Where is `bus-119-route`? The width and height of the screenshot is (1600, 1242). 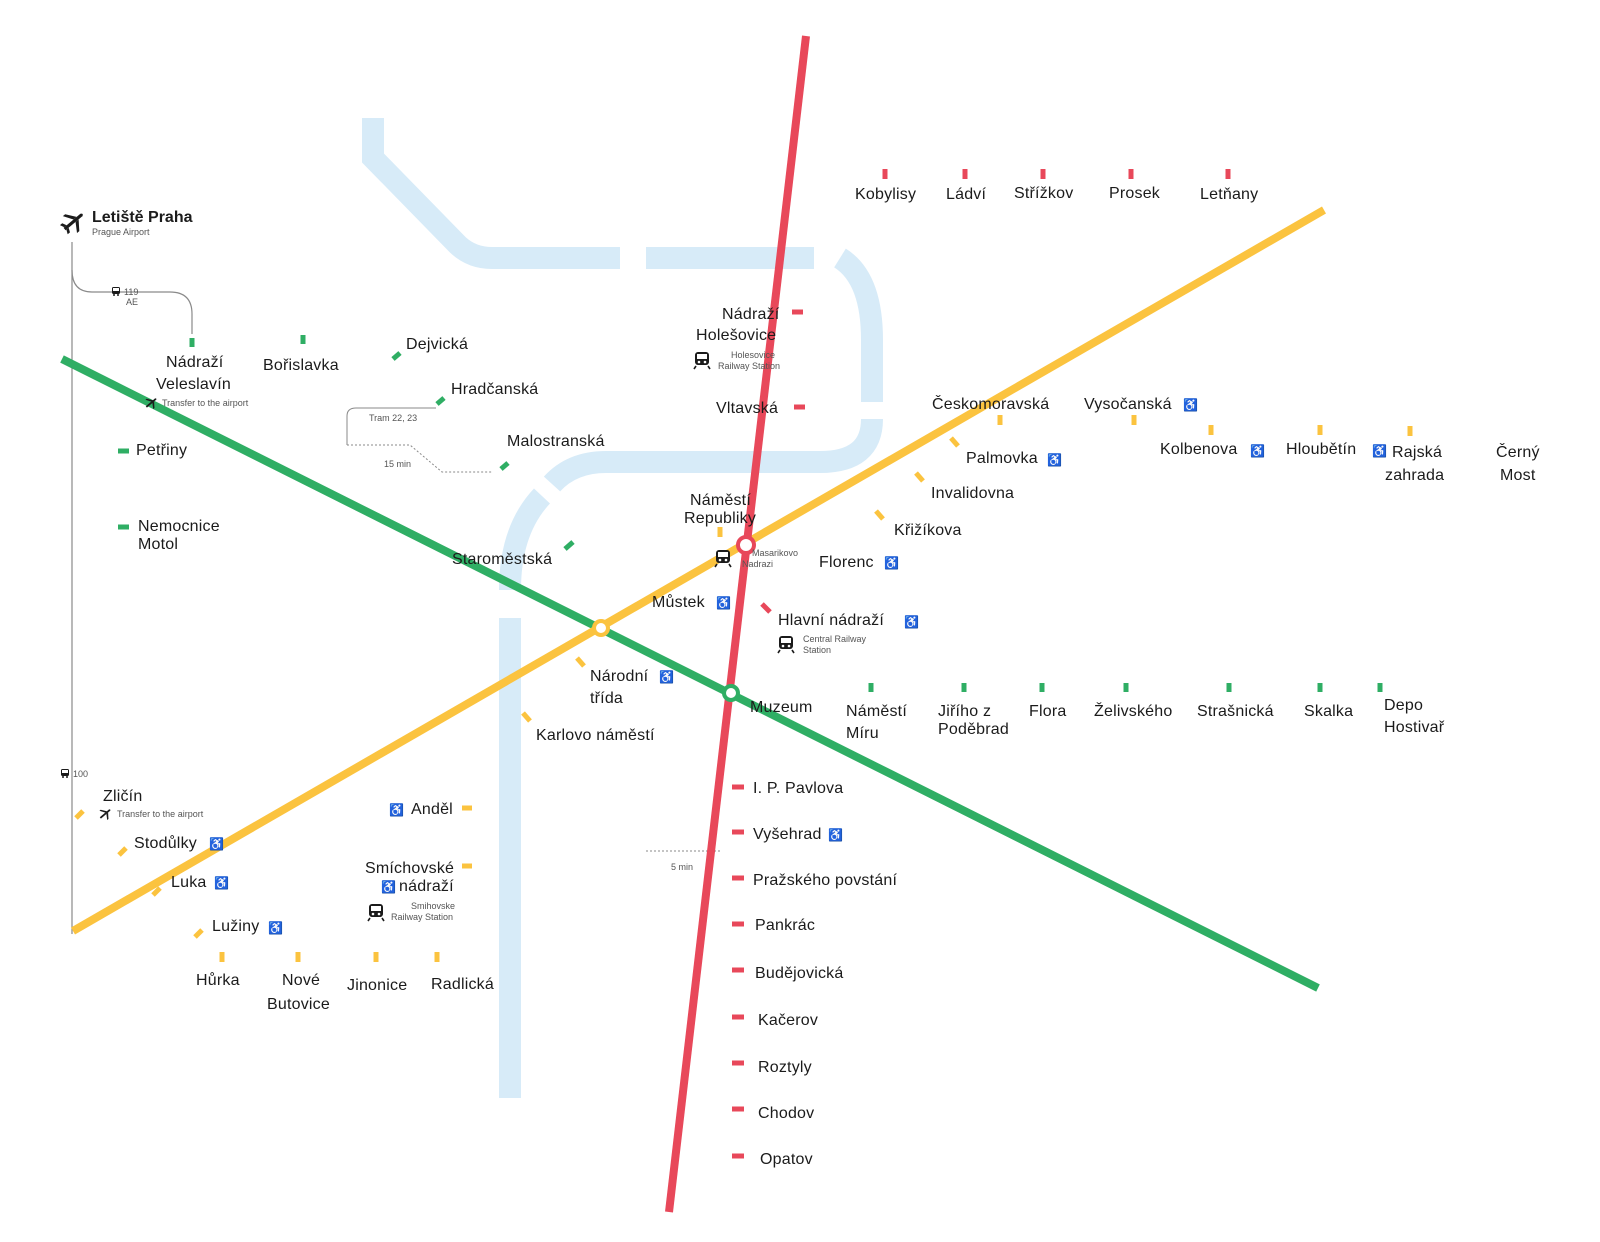 bus-119-route is located at coordinates (132, 301).